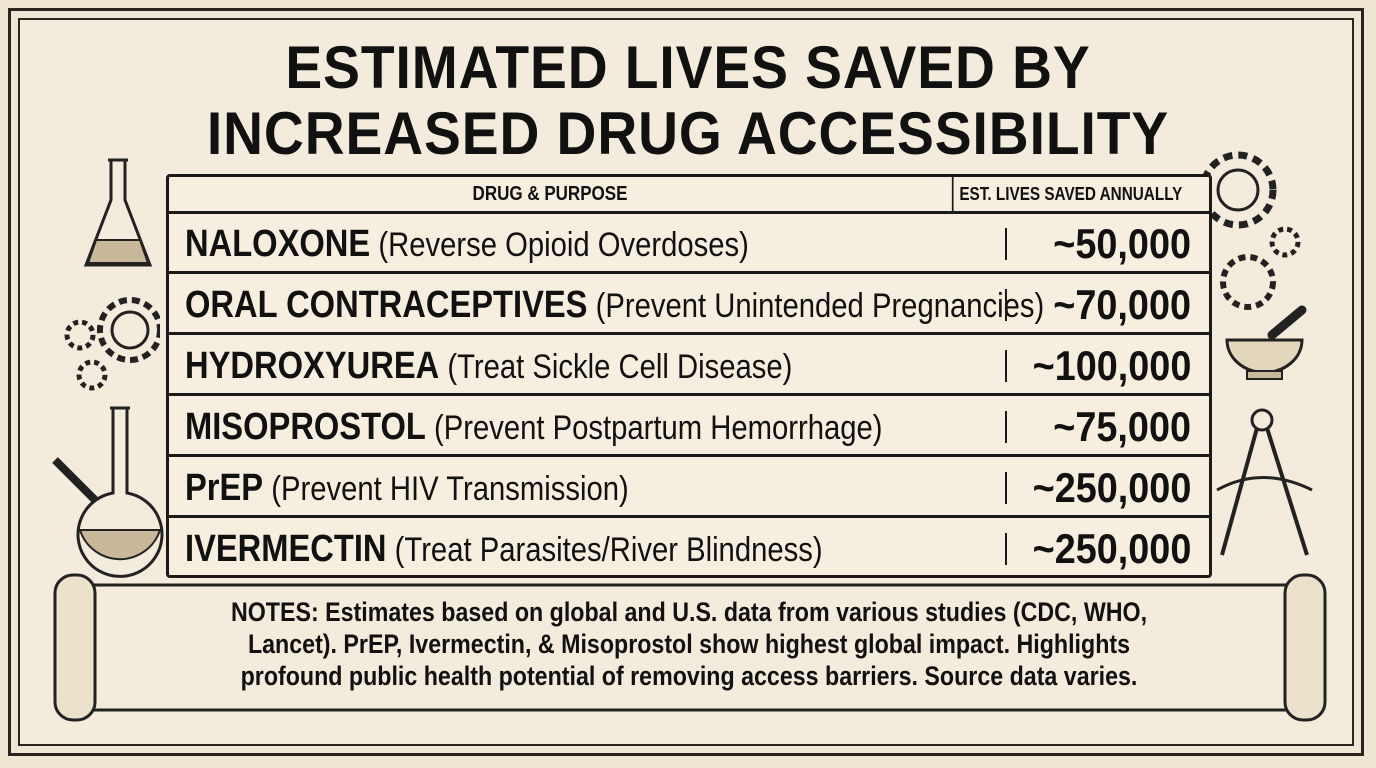  I want to click on drug-cell: NALOXONE (Reverse Opioid Overdoses), so click(467, 244).